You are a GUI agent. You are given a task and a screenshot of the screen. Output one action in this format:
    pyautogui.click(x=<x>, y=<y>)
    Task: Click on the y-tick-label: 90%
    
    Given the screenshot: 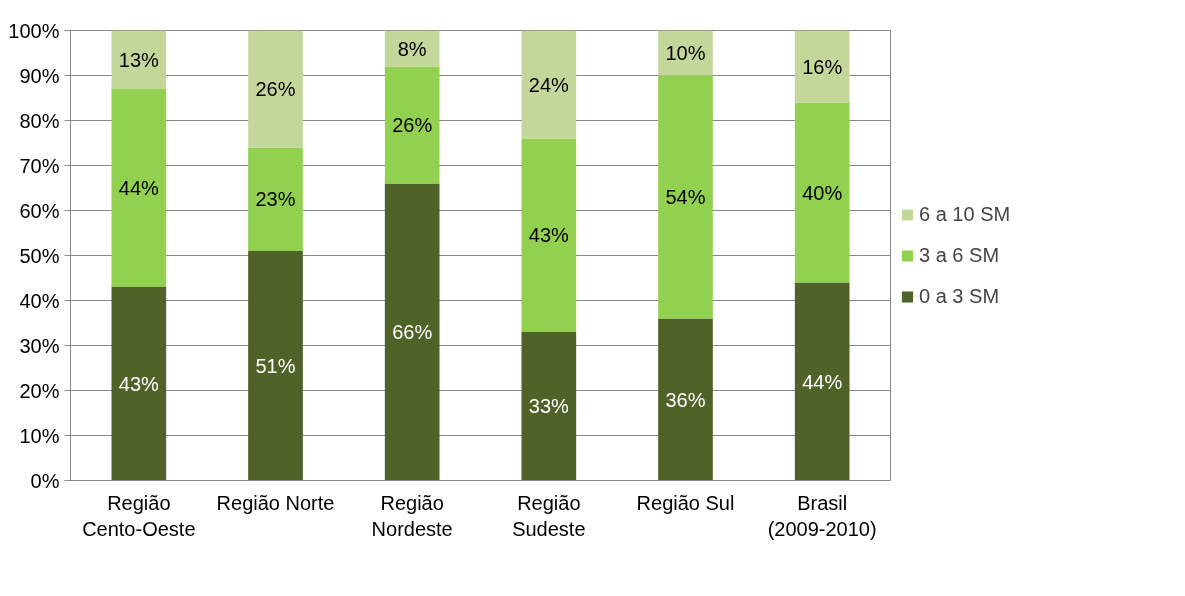 What is the action you would take?
    pyautogui.click(x=39, y=75)
    